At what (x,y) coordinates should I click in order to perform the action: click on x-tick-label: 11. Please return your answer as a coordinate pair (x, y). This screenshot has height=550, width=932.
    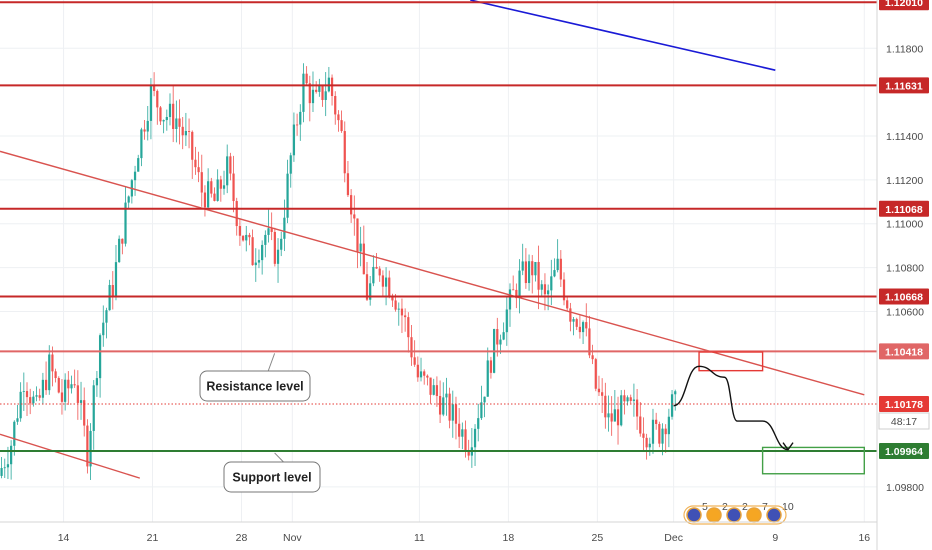
    Looking at the image, I should click on (419, 538).